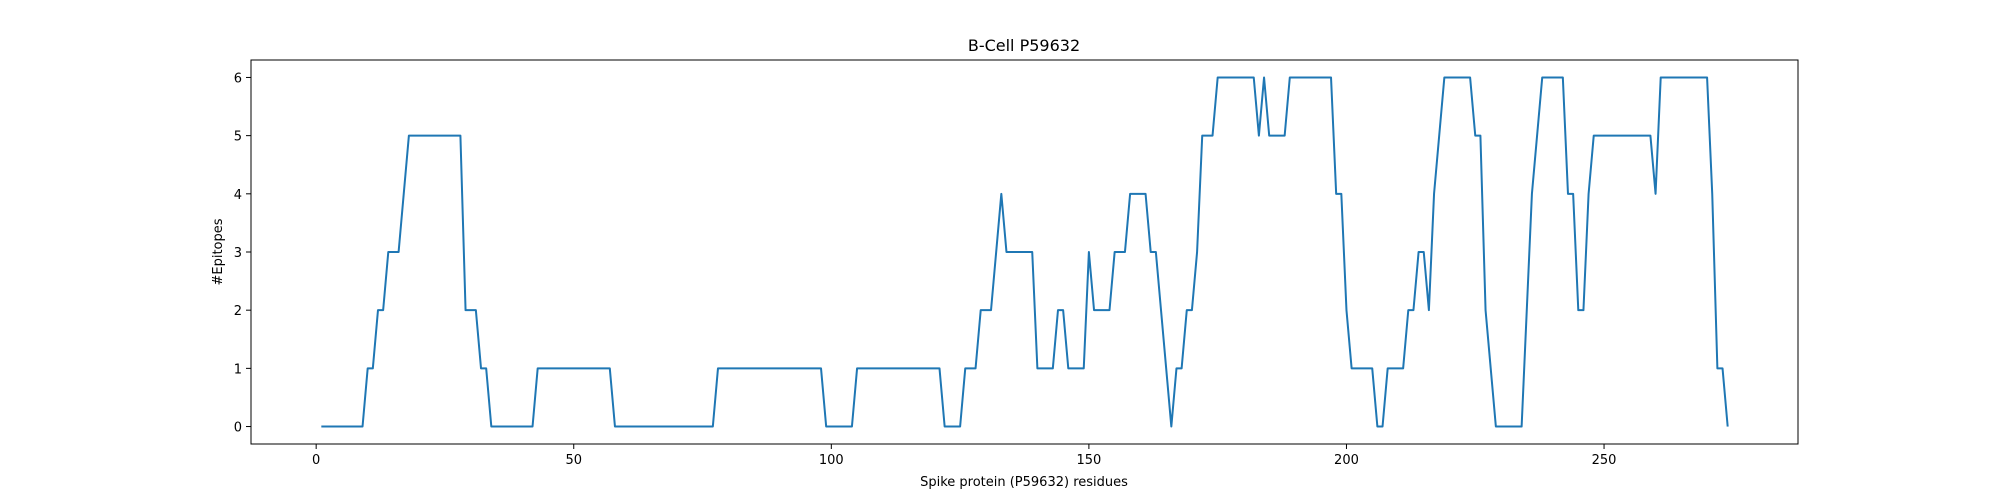  What do you see at coordinates (238, 137) in the screenshot?
I see `y-tick-label: 5` at bounding box center [238, 137].